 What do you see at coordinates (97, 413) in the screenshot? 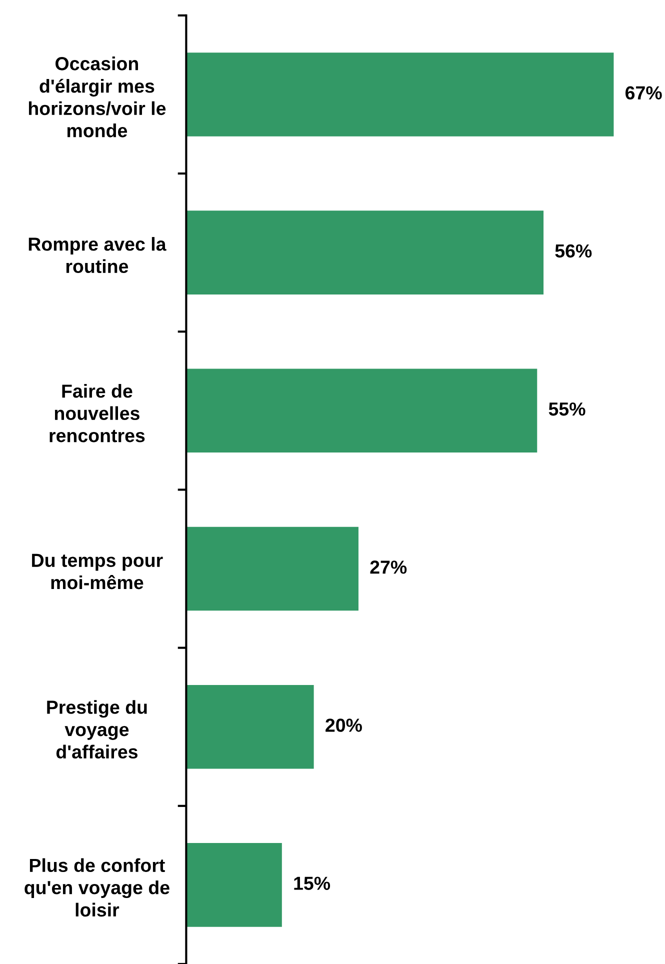
I see `y-tick-label: Faire de nouvelles rencontres` at bounding box center [97, 413].